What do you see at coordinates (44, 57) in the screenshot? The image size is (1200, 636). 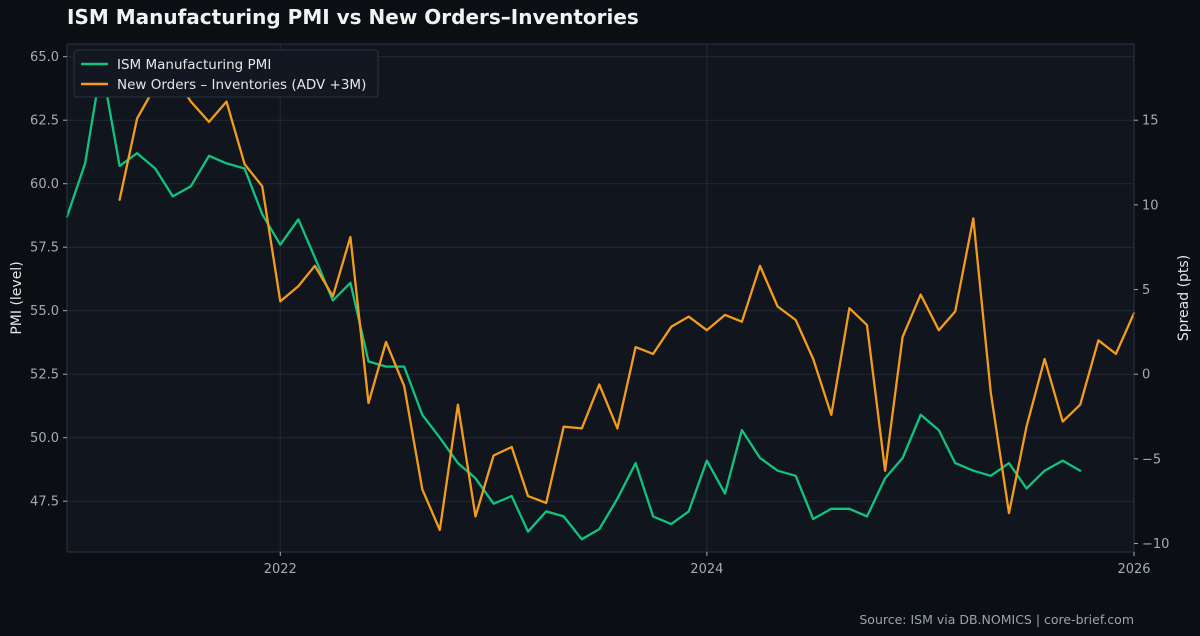 I see `y-left-tick-label: 65.0` at bounding box center [44, 57].